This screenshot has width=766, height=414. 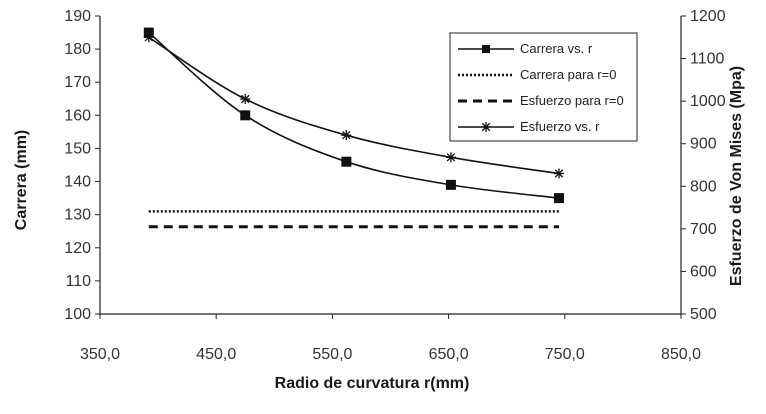 I want to click on right-tick-label: 900, so click(x=703, y=144).